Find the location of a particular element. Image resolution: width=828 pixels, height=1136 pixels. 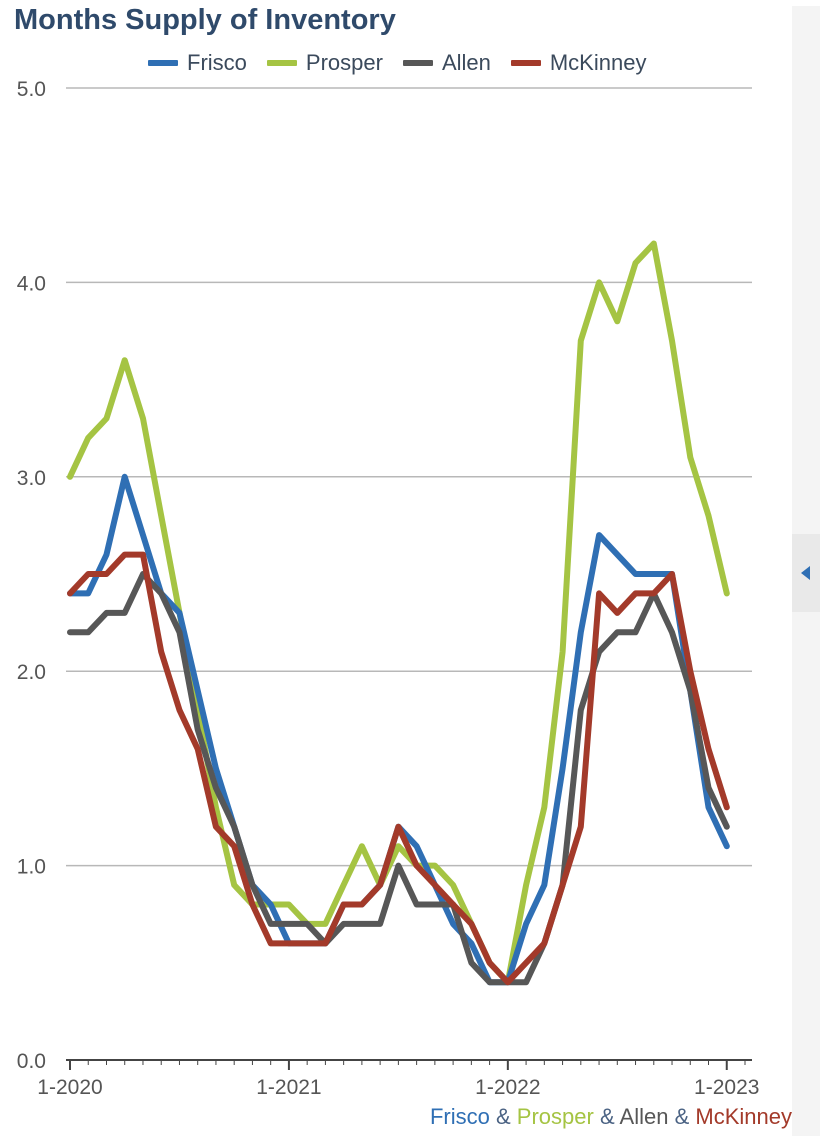

footer-mckinney: McKinney is located at coordinates (743, 1116).